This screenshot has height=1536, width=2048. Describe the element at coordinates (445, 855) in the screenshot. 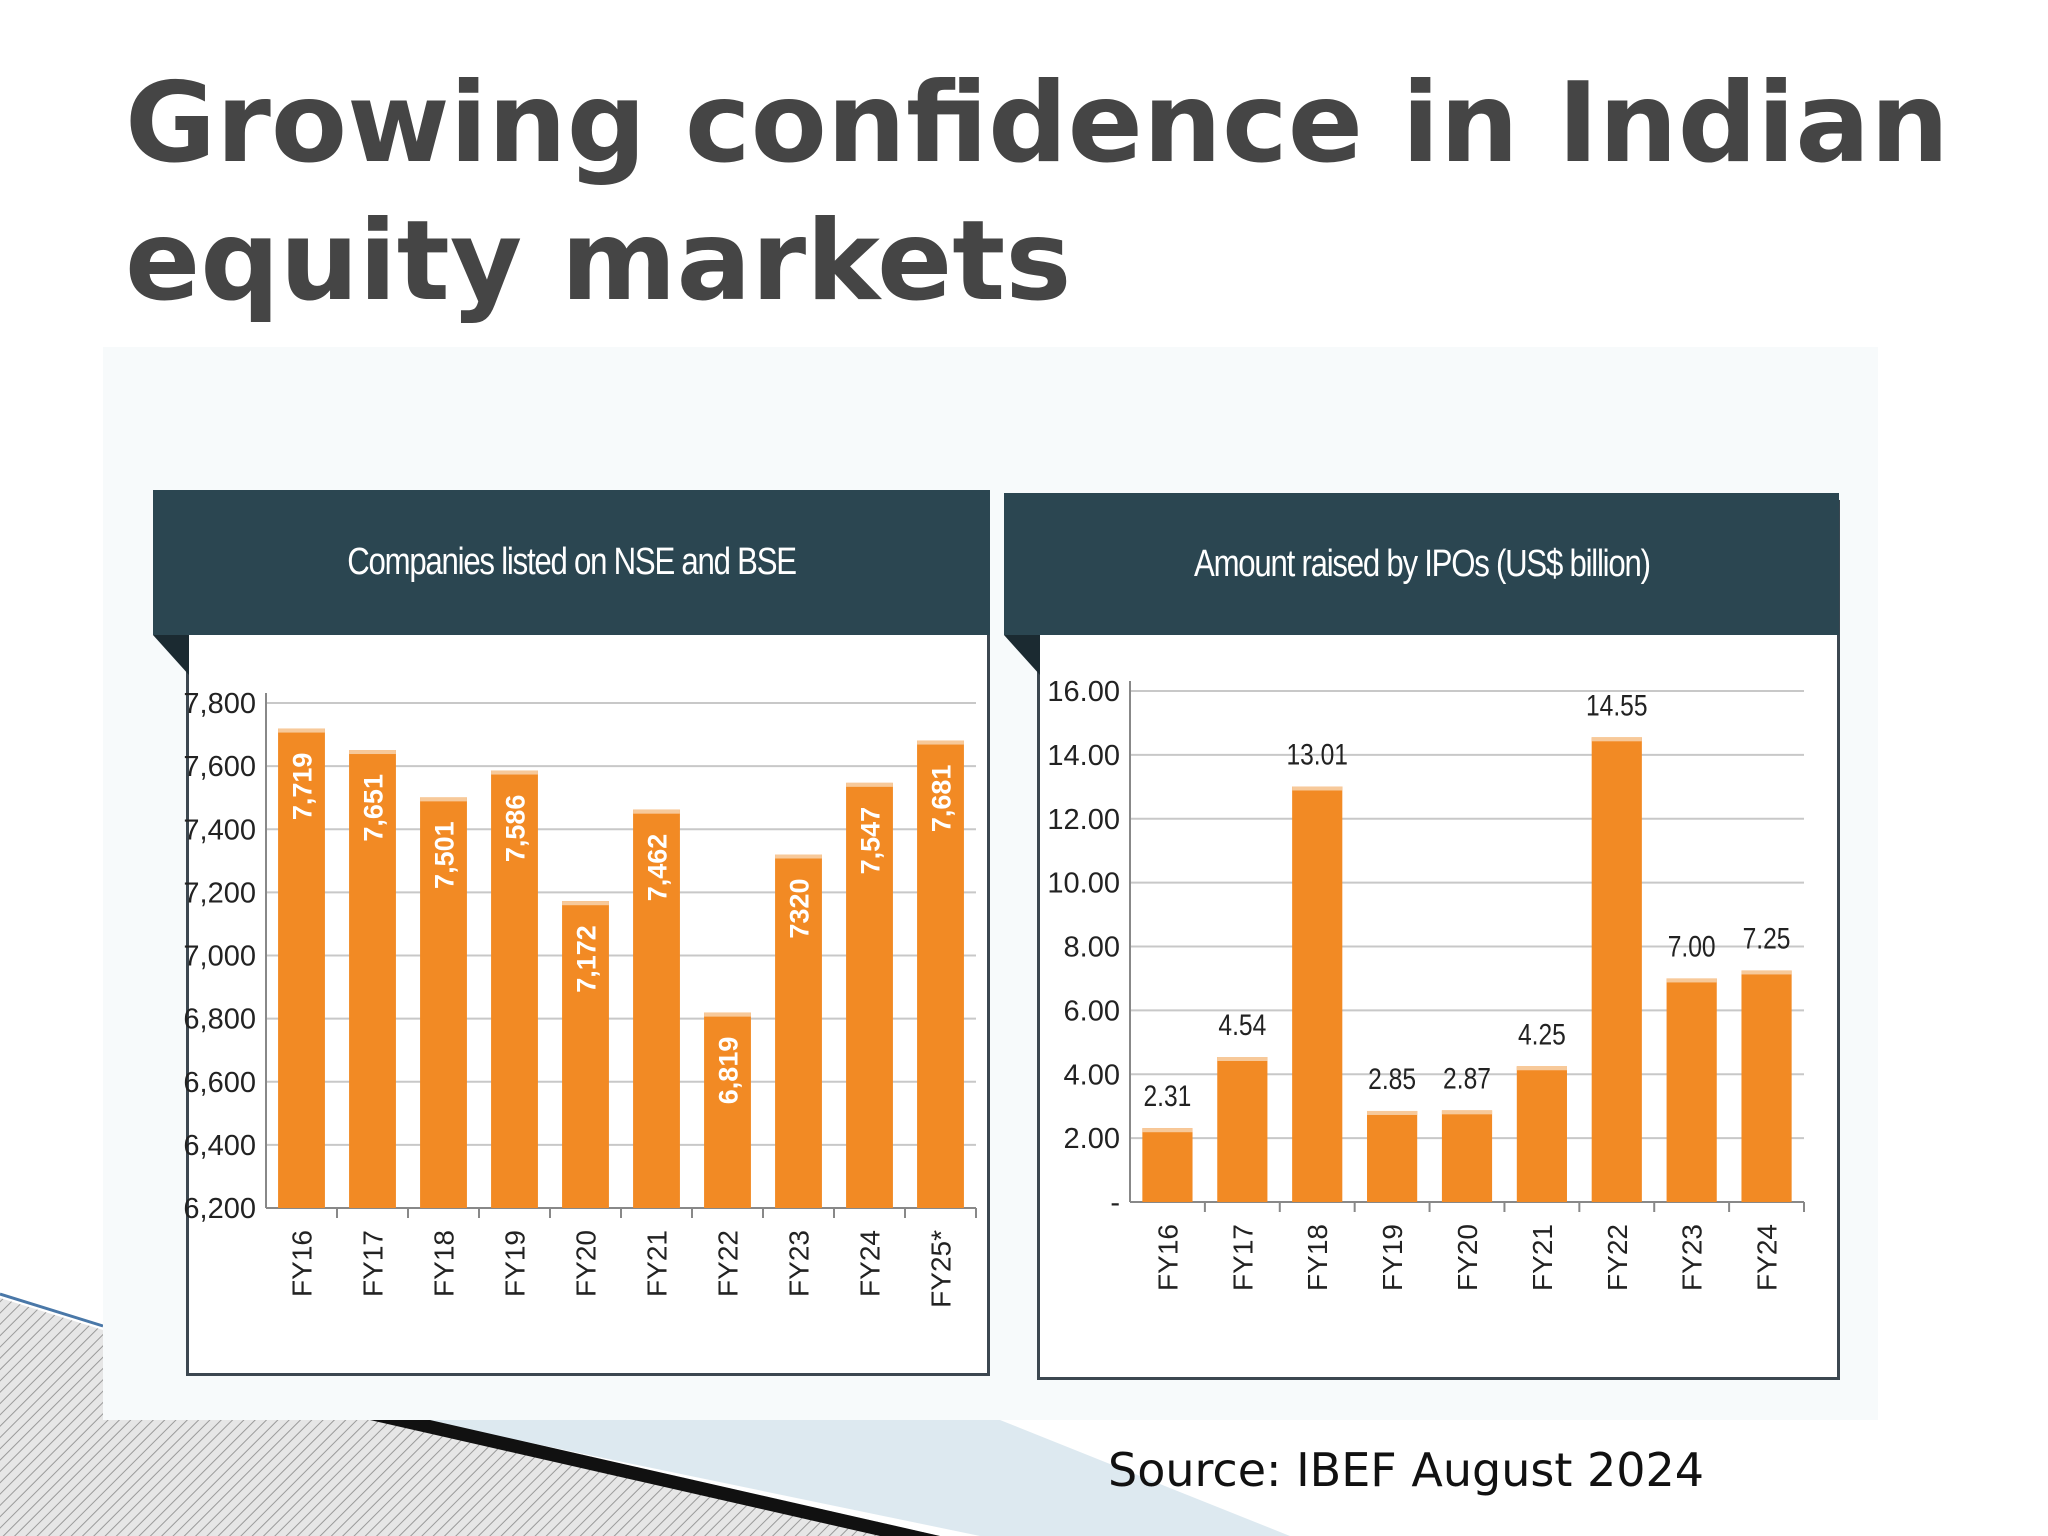

I see `data-label: 7,501` at that location.